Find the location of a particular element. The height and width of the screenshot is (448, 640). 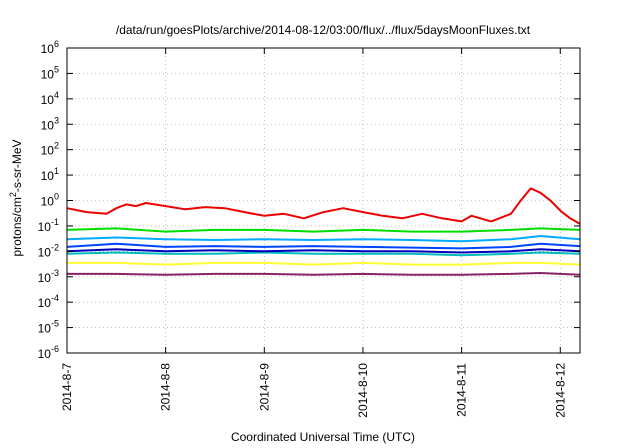

y-tick-label: 10³ is located at coordinates (50, 123).